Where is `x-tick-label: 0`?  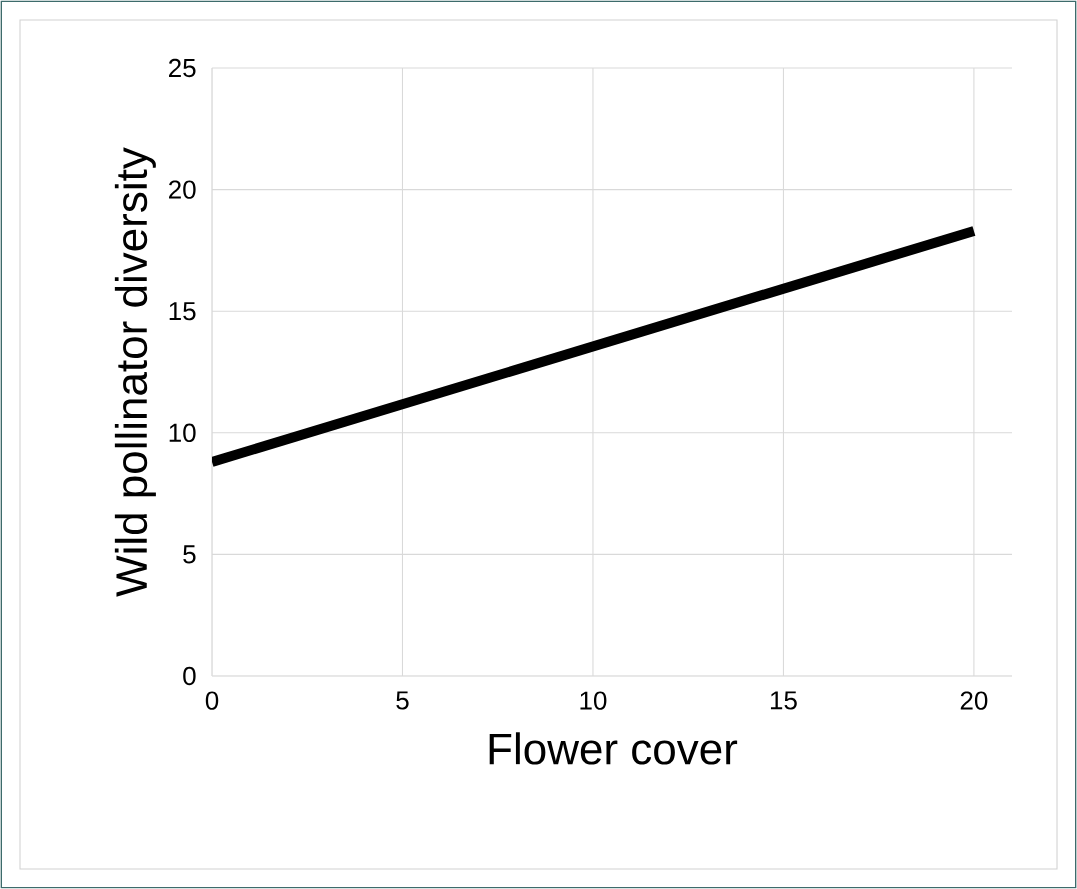 x-tick-label: 0 is located at coordinates (212, 700).